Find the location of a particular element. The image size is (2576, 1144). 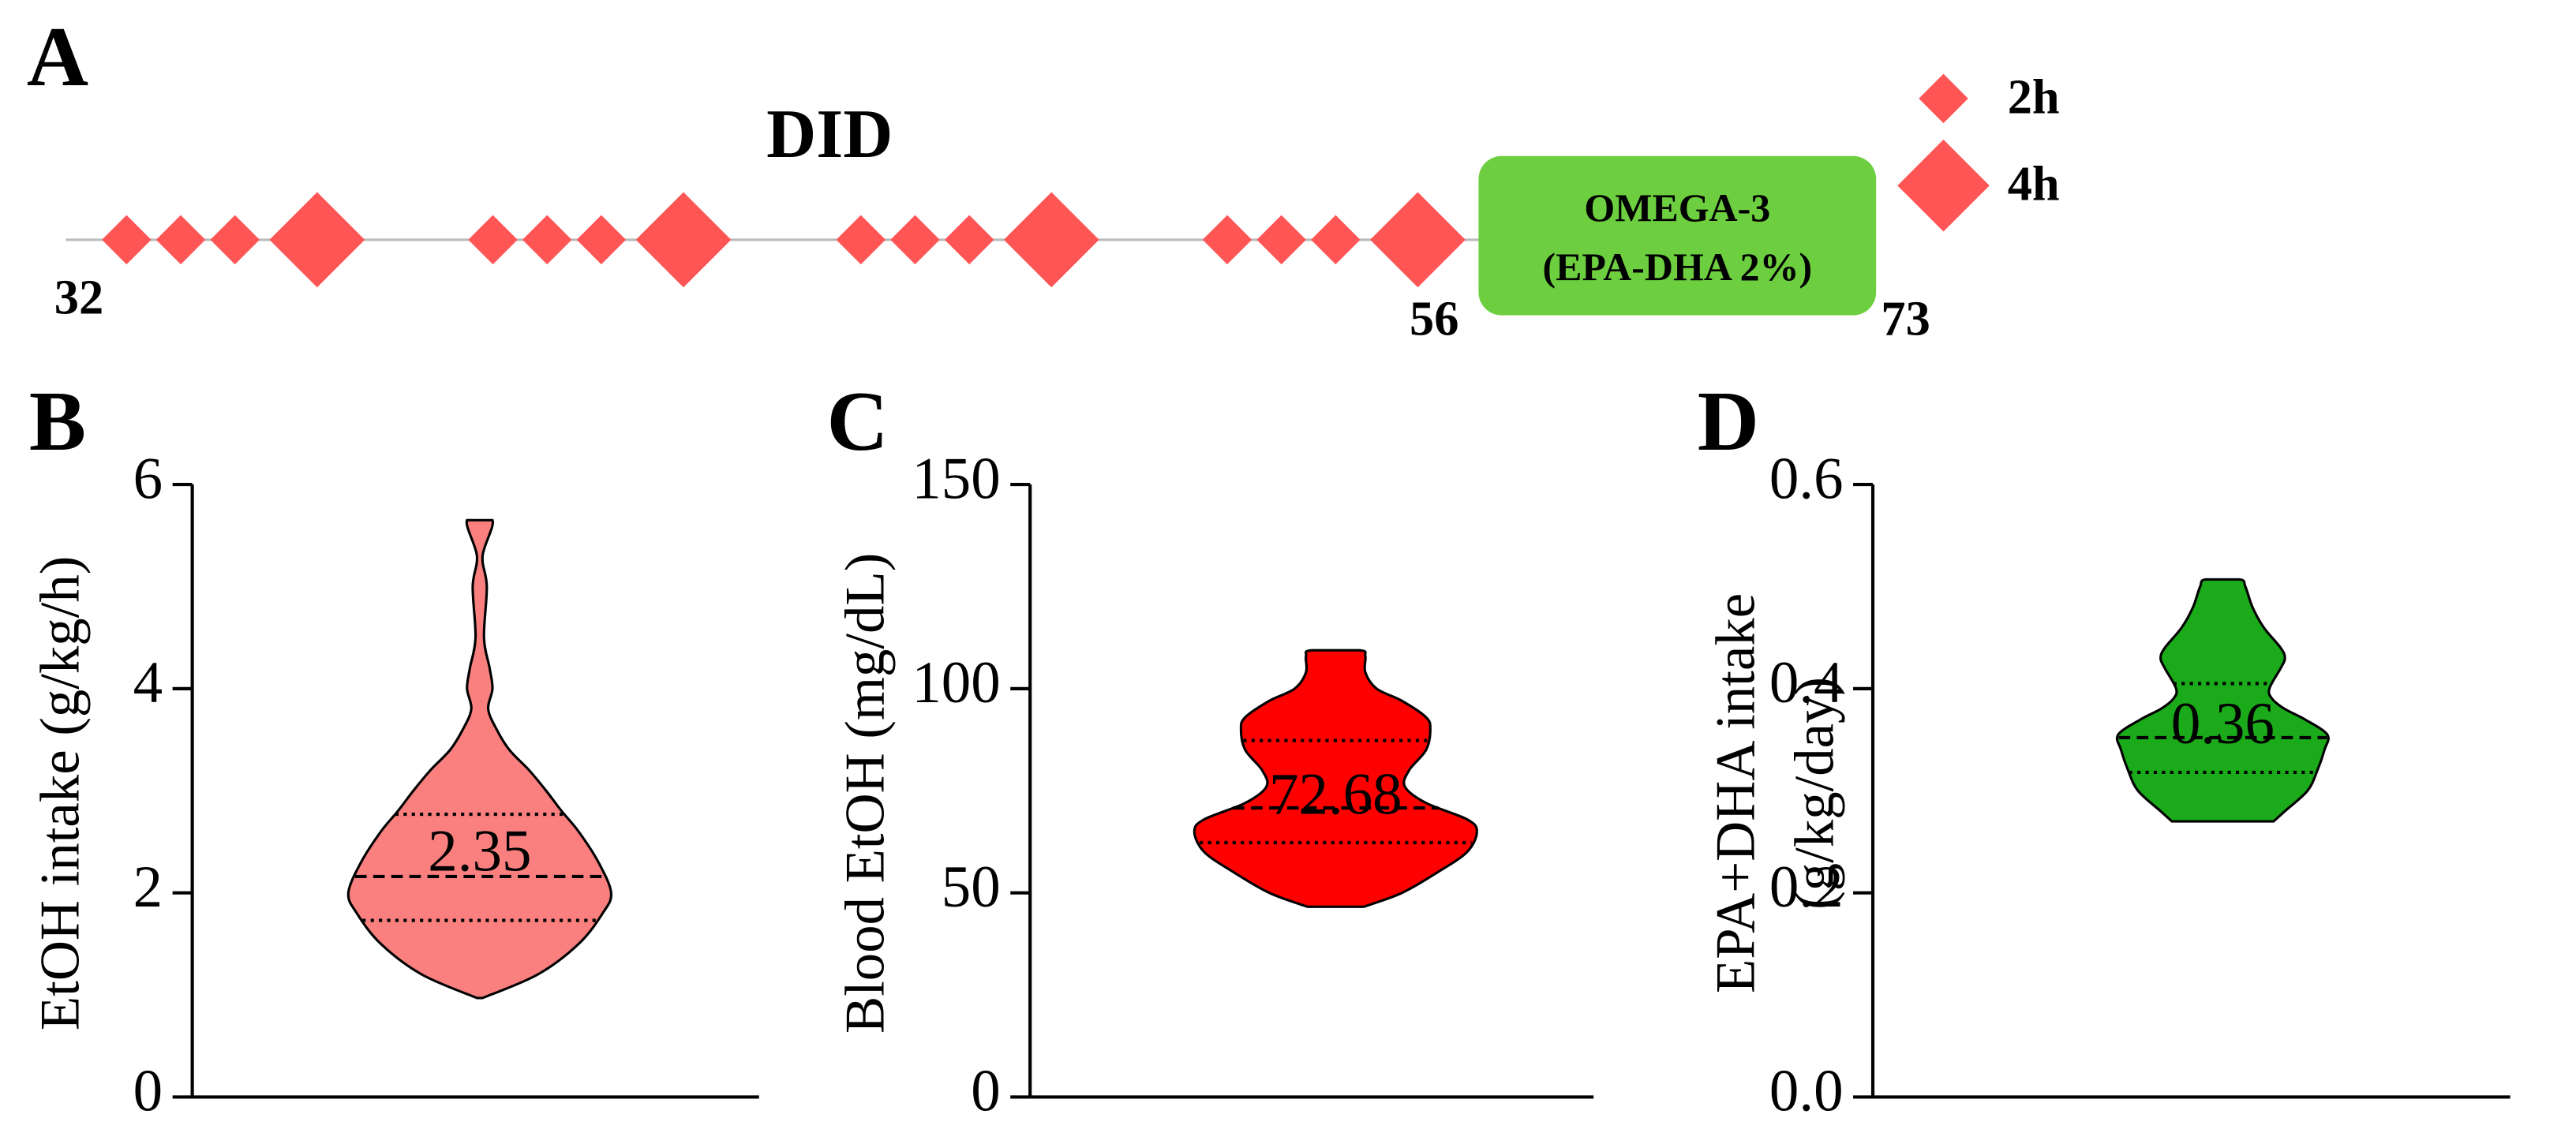

treatment-box is located at coordinates (1677, 235).